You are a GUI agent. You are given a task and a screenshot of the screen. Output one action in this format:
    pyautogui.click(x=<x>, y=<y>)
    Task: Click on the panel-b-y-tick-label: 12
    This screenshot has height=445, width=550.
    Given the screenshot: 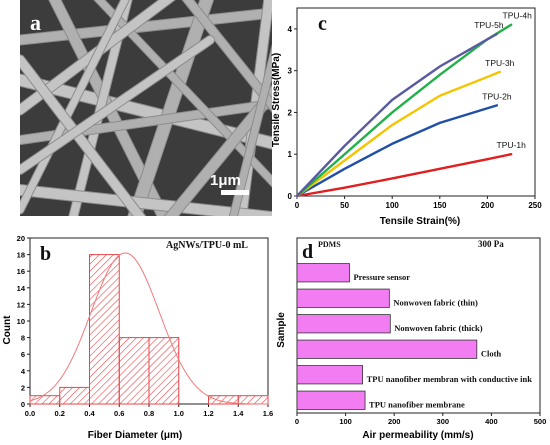 What is the action you would take?
    pyautogui.click(x=21, y=304)
    